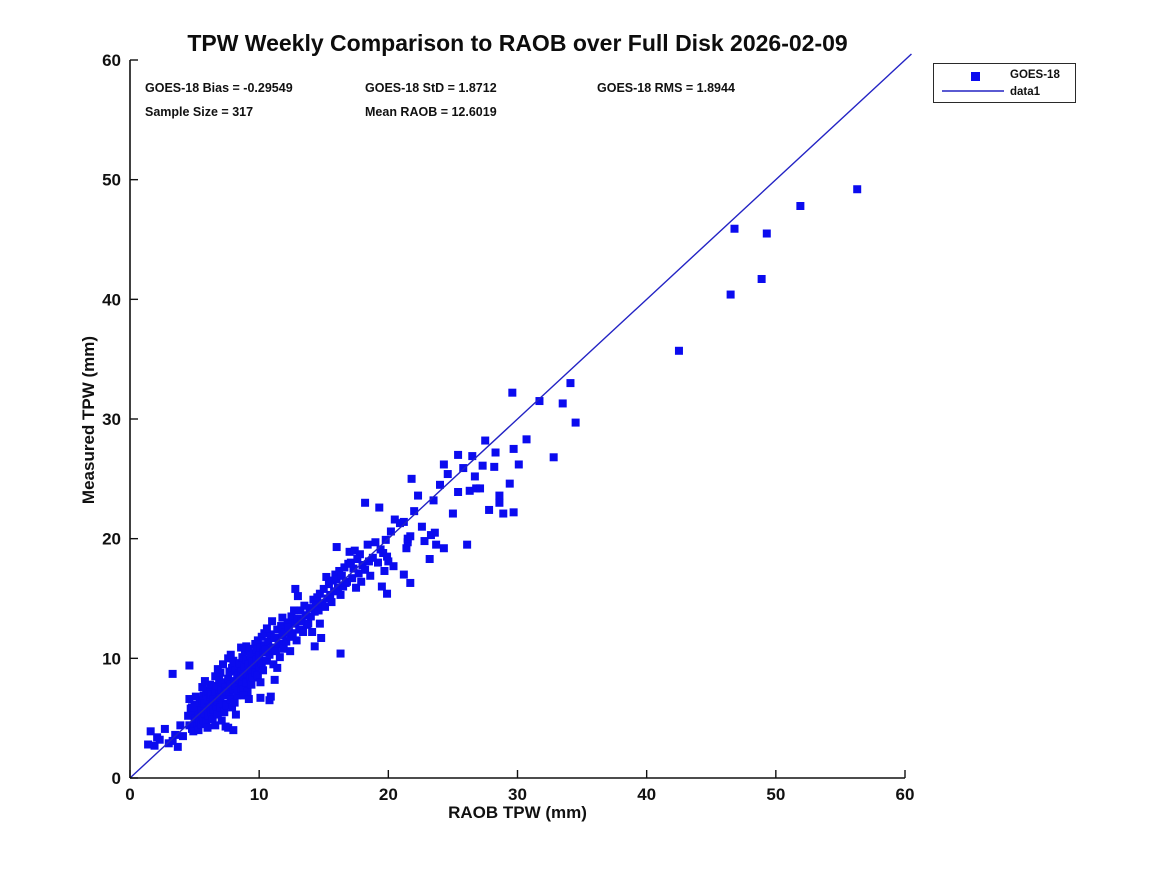  I want to click on legend-box: GOES-18 data1, so click(1004, 83).